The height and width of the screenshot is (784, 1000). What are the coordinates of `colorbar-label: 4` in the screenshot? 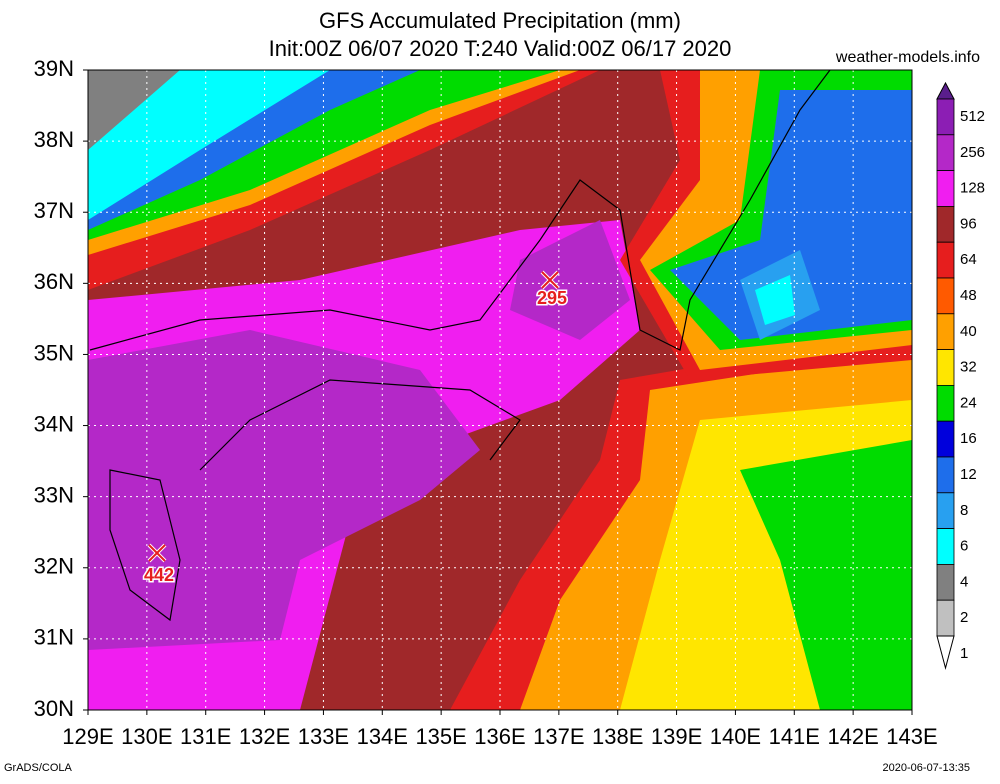 It's located at (964, 581).